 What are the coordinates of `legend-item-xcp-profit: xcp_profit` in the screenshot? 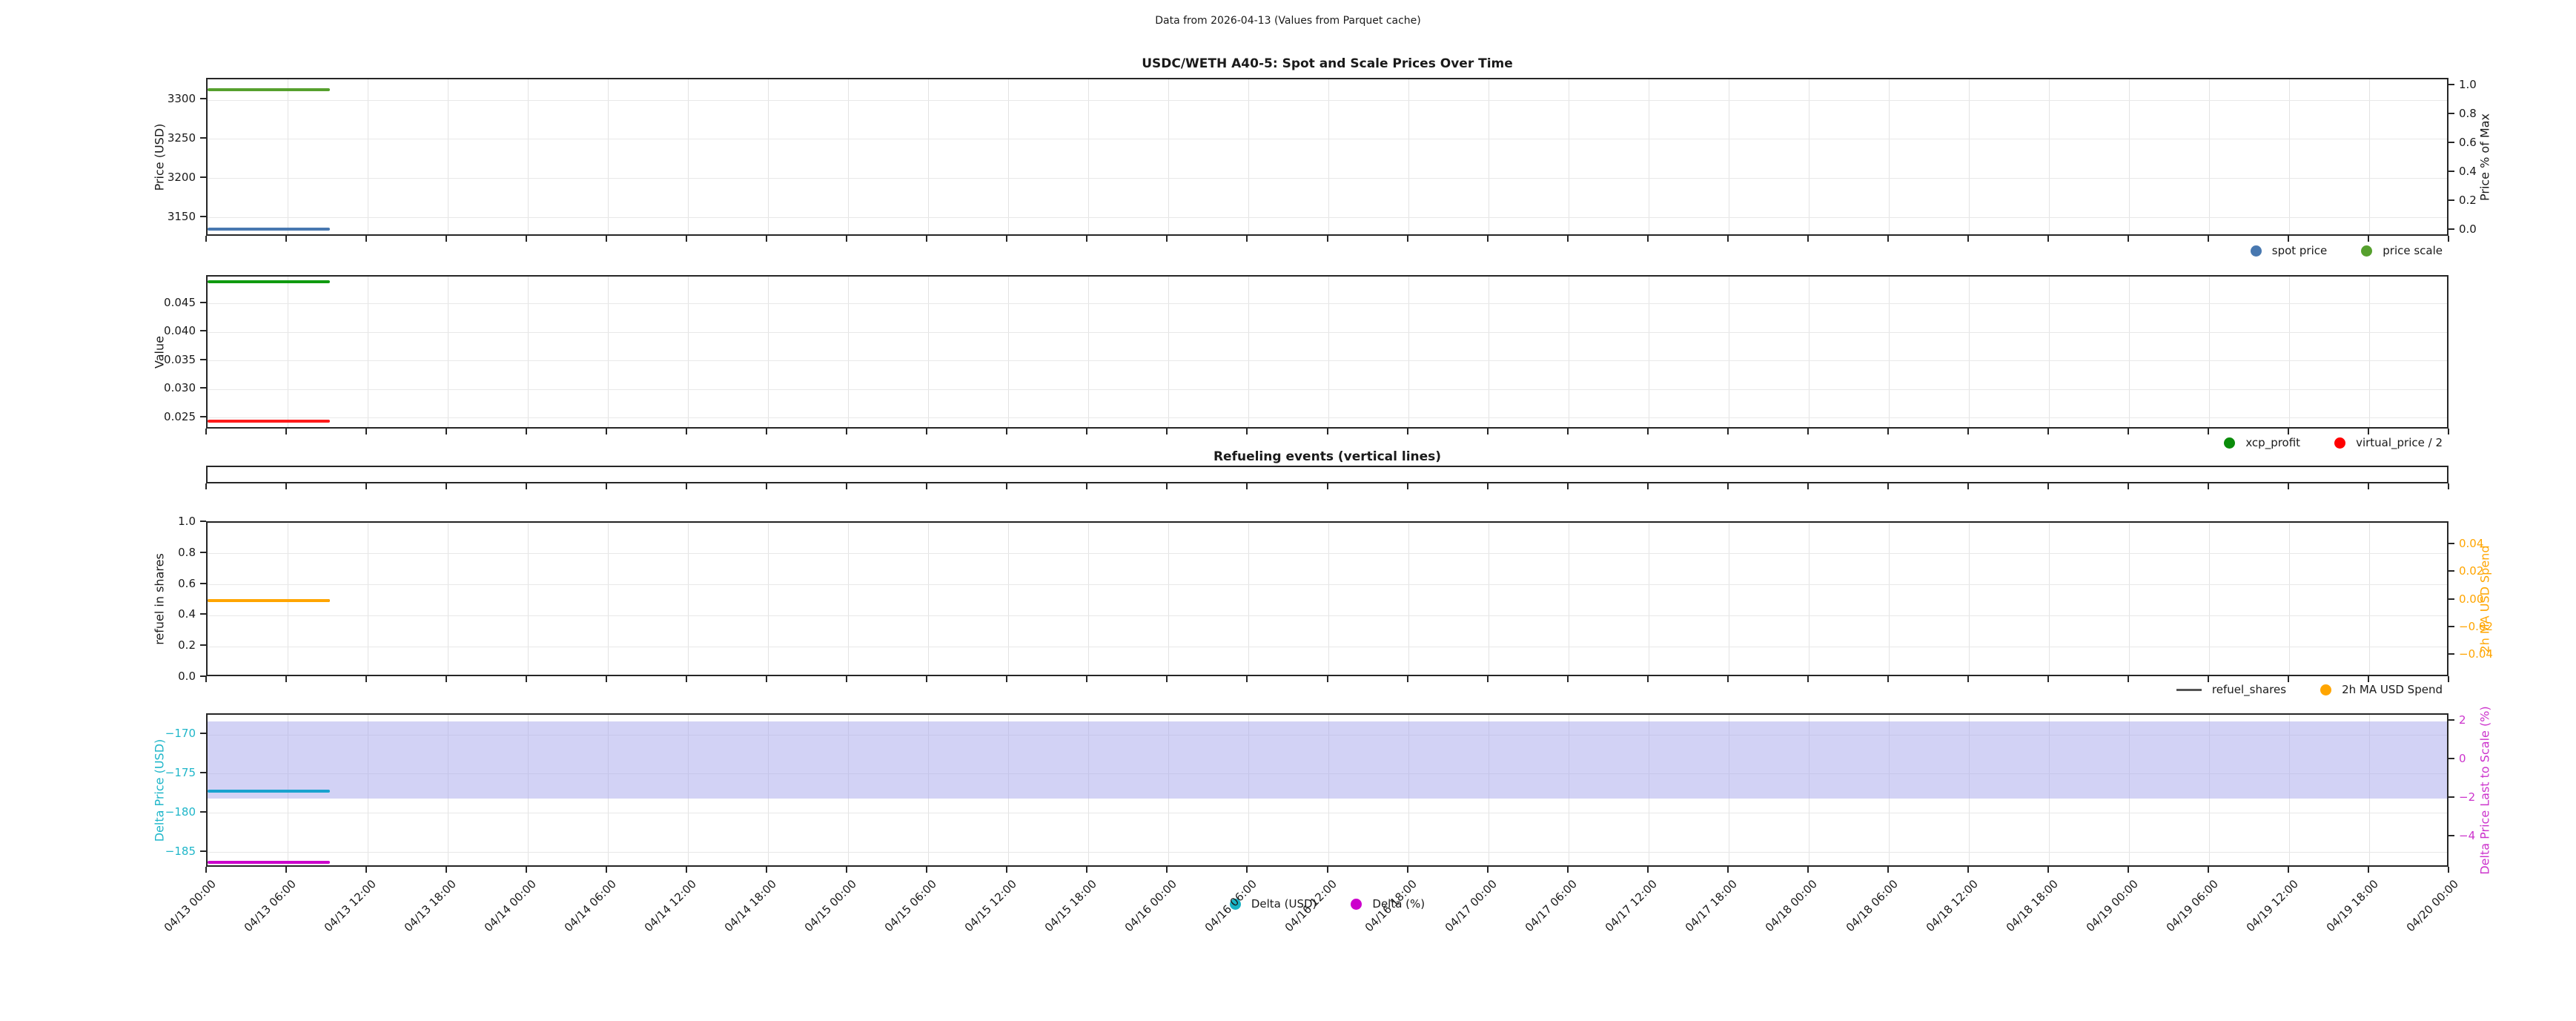 It's located at (2262, 442).